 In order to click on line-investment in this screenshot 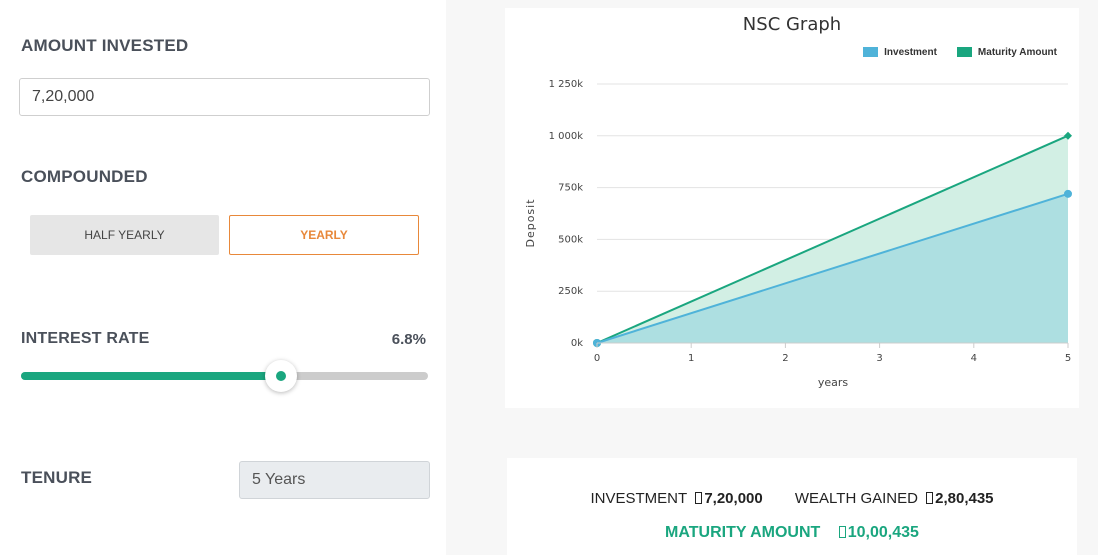, I will do `click(832, 268)`.